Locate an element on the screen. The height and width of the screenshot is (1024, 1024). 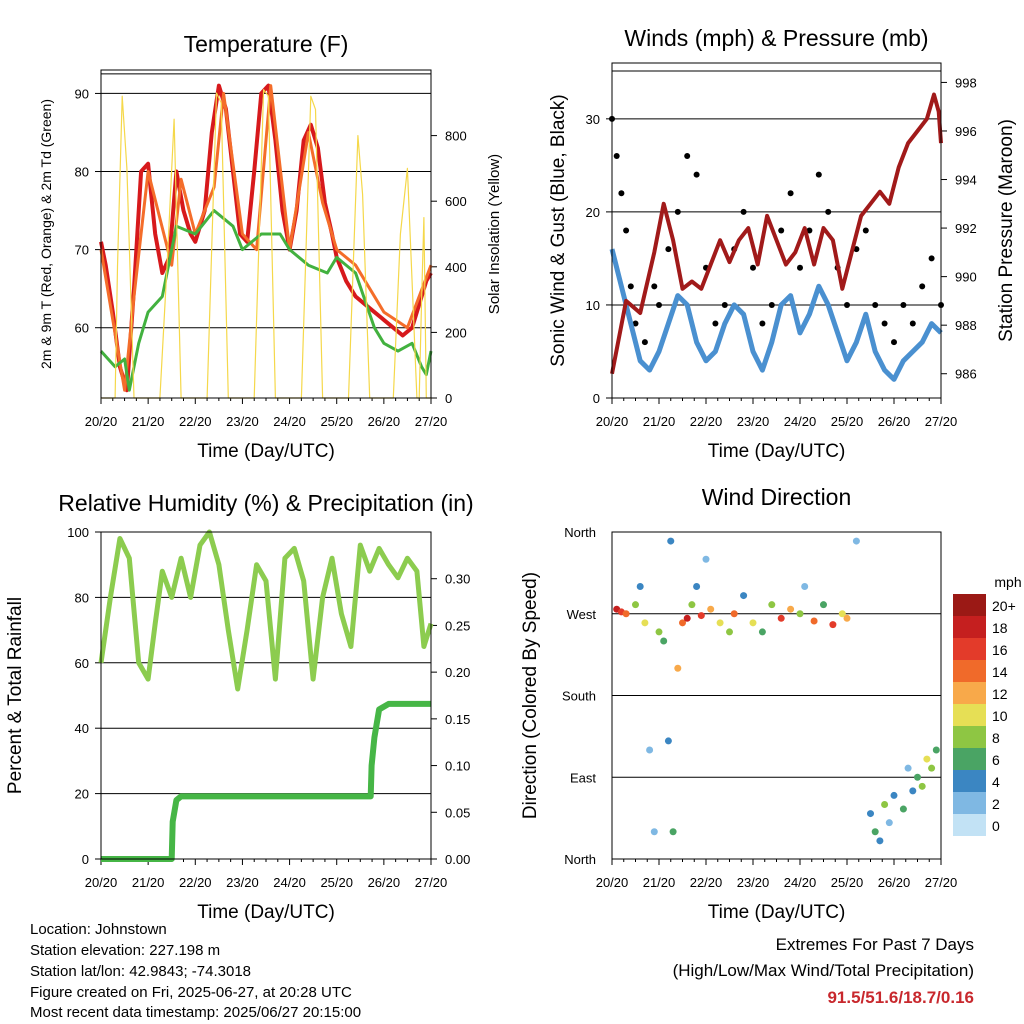
temp-x-tick-label: 27/20 is located at coordinates (431, 421).